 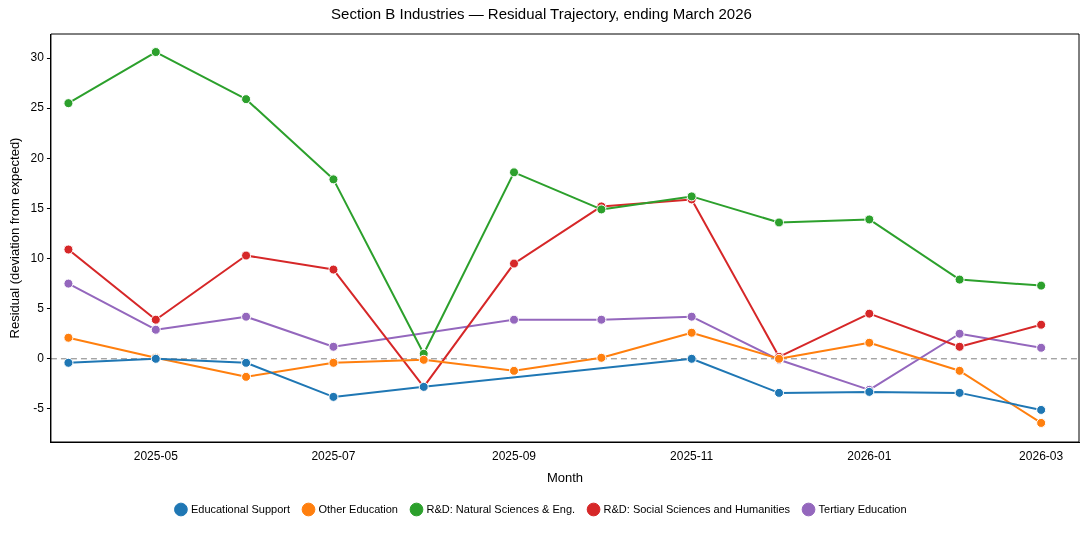 I want to click on x-tick-label: 2025-05, so click(x=156, y=455).